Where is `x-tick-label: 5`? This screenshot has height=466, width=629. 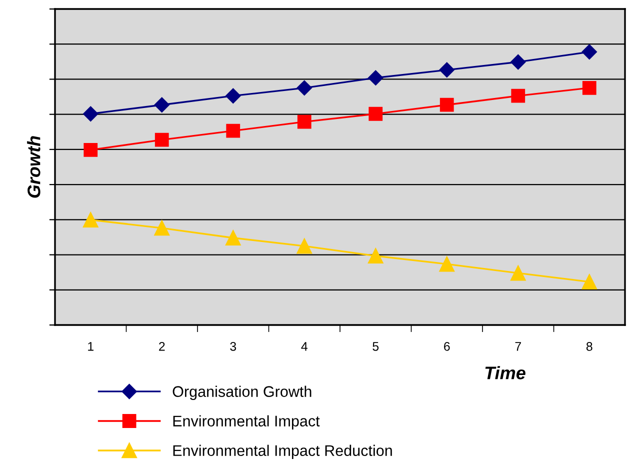 x-tick-label: 5 is located at coordinates (375, 346).